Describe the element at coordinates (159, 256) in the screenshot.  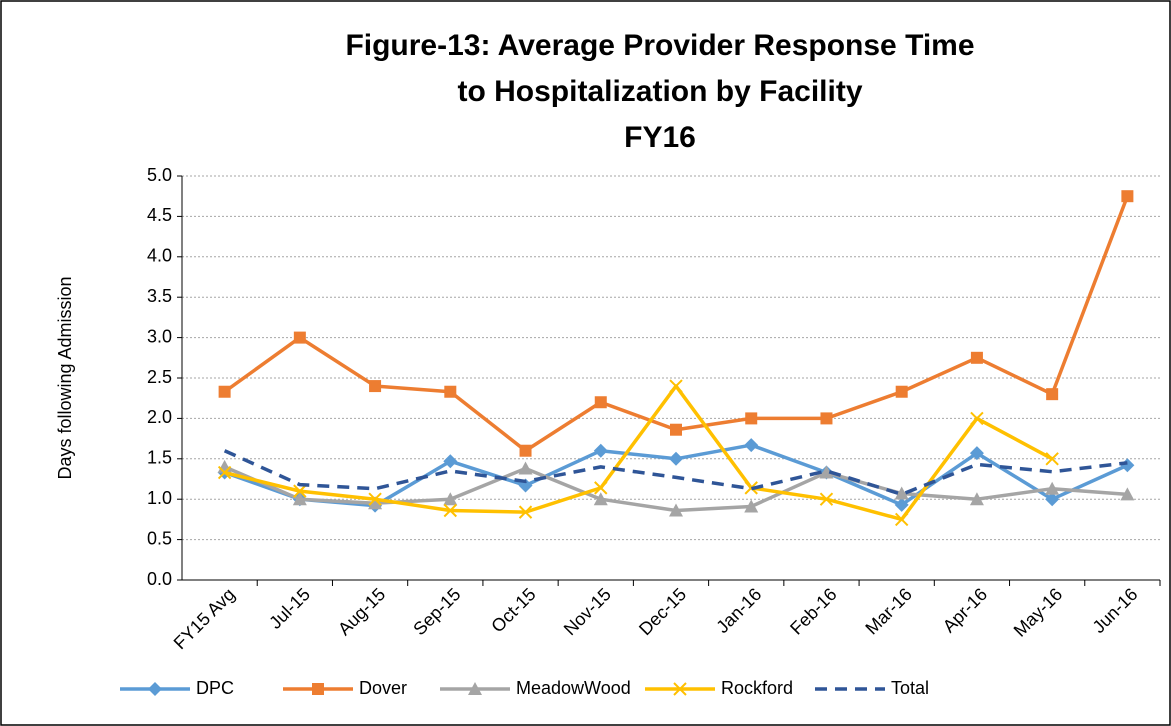
I see `y-tick-label: 4.0` at that location.